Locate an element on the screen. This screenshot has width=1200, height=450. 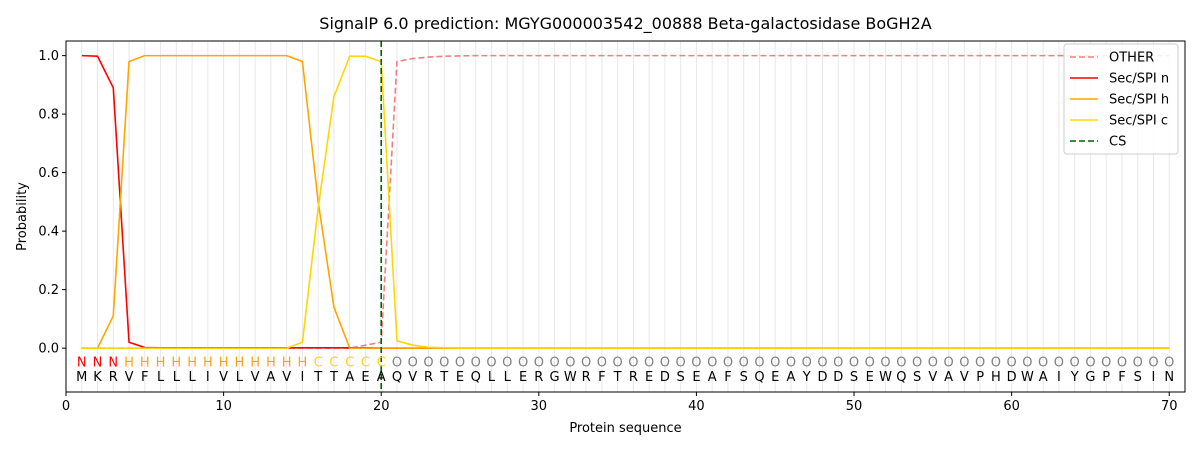
residue-label: M is located at coordinates (81, 377).